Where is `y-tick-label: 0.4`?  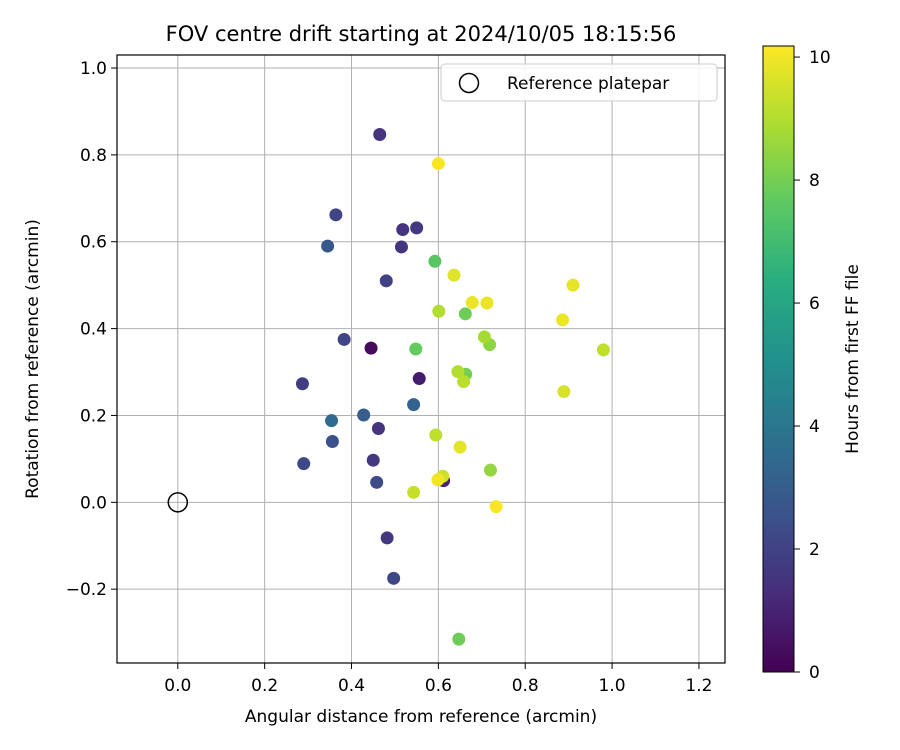 y-tick-label: 0.4 is located at coordinates (93, 330).